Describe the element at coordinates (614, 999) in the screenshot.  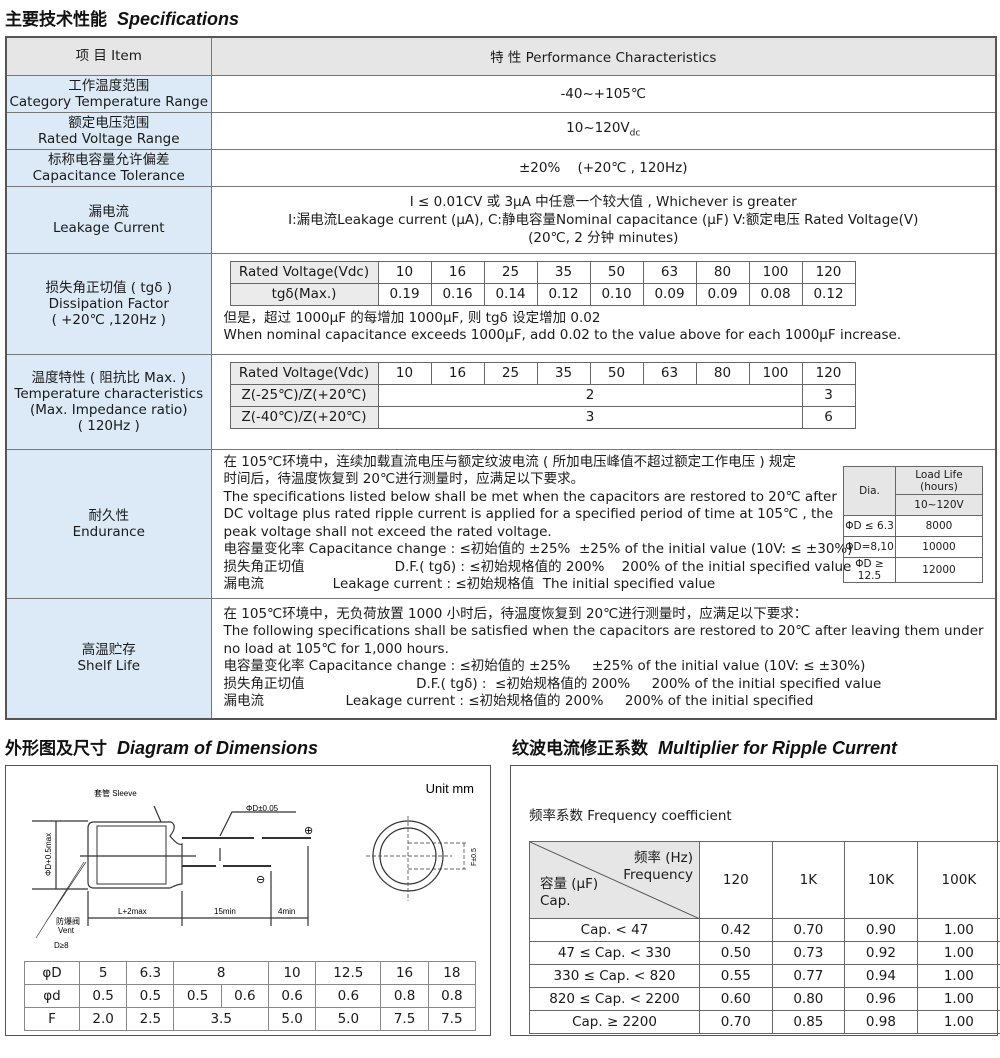
I see `ripple-cap: 820 ≤ Cap. < 2200` at that location.